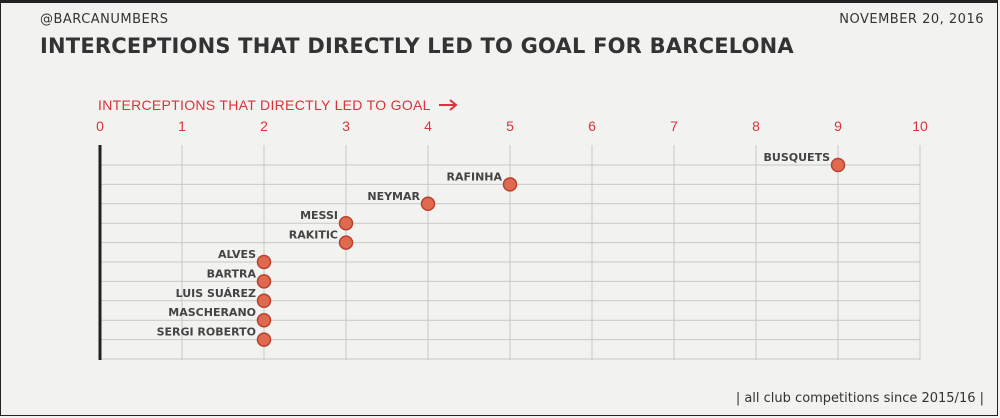  I want to click on x-tick-label: 6, so click(592, 126).